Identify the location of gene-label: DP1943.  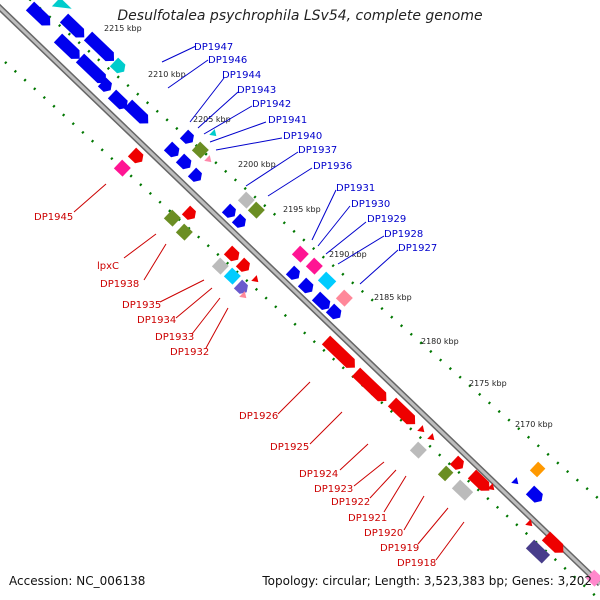
(256, 90).